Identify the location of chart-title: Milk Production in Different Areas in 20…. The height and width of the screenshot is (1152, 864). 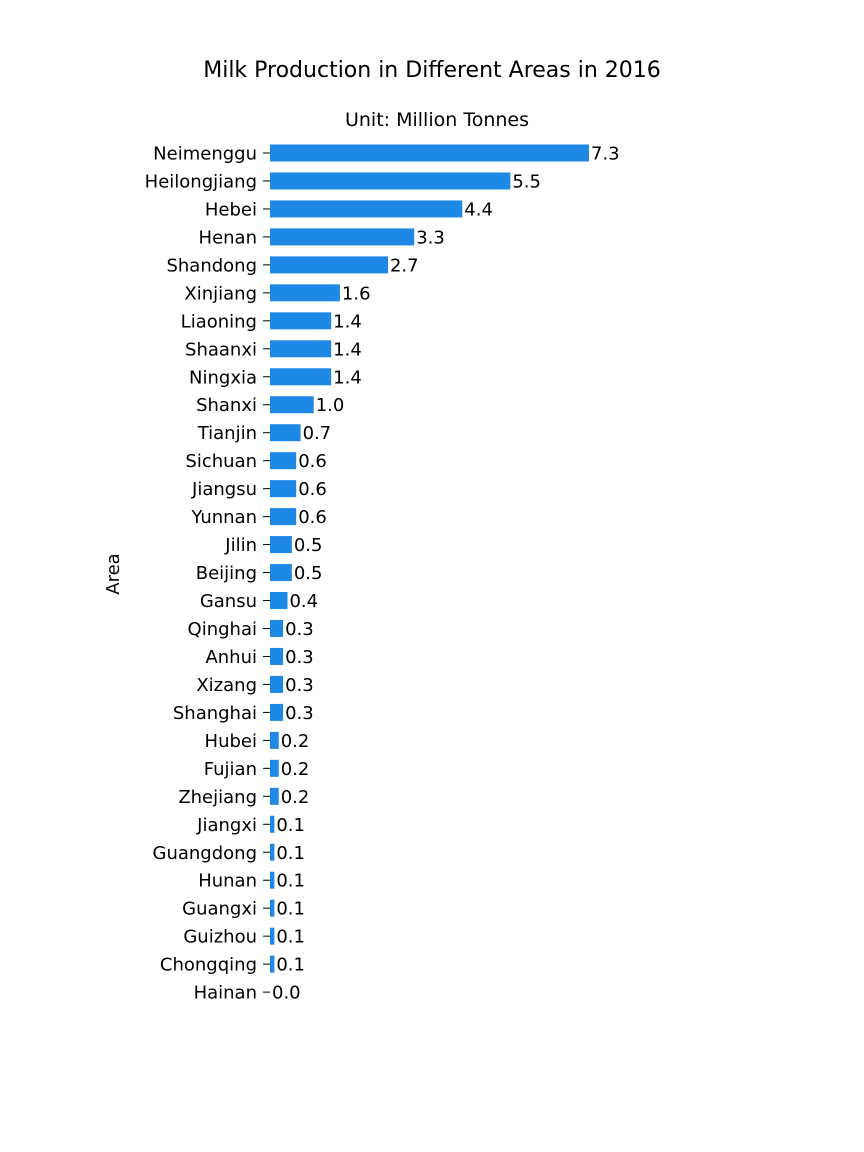
(432, 70).